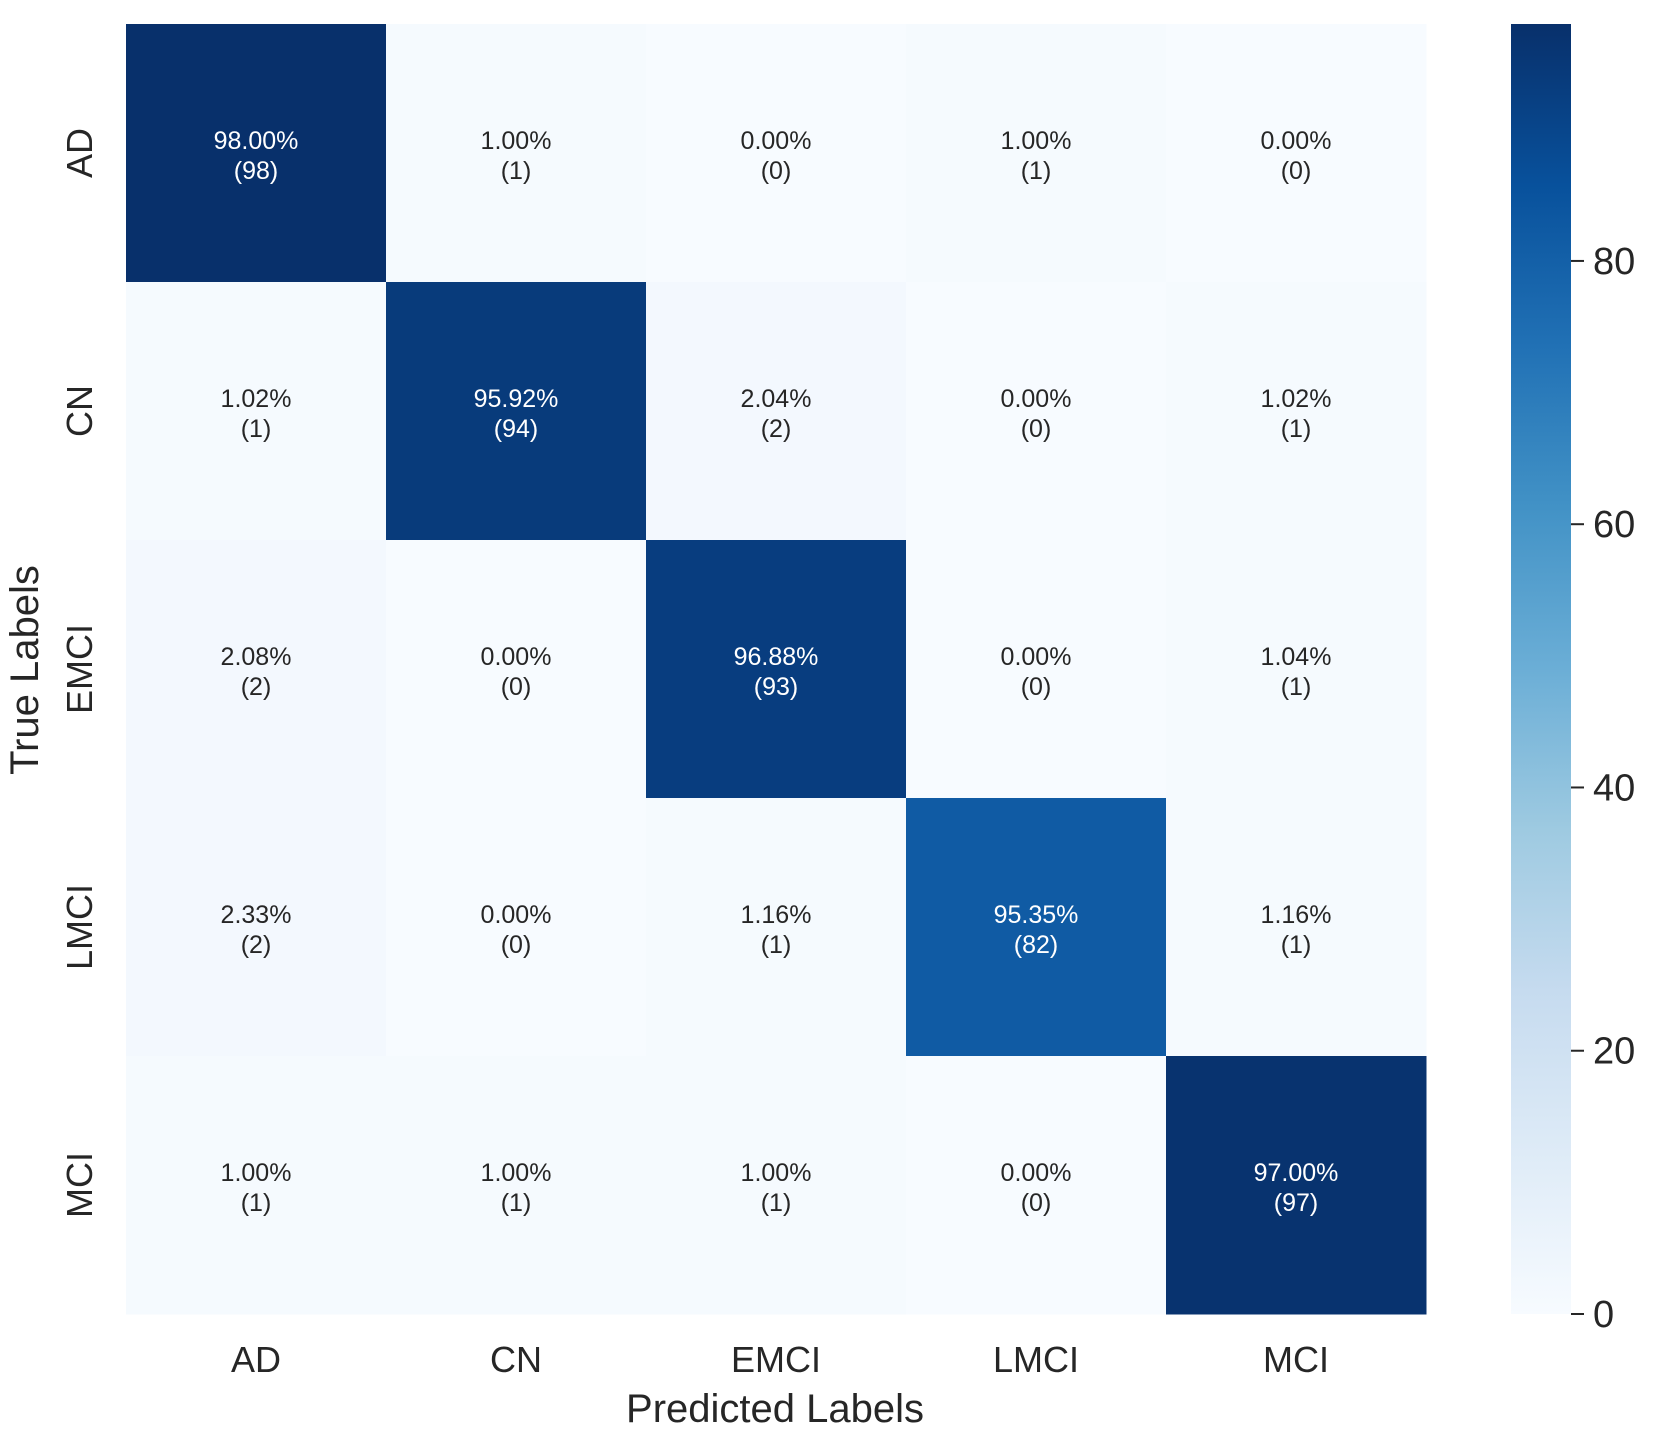 This screenshot has height=1440, width=1654. I want to click on cell-percent-label: 98.00%, so click(256, 141).